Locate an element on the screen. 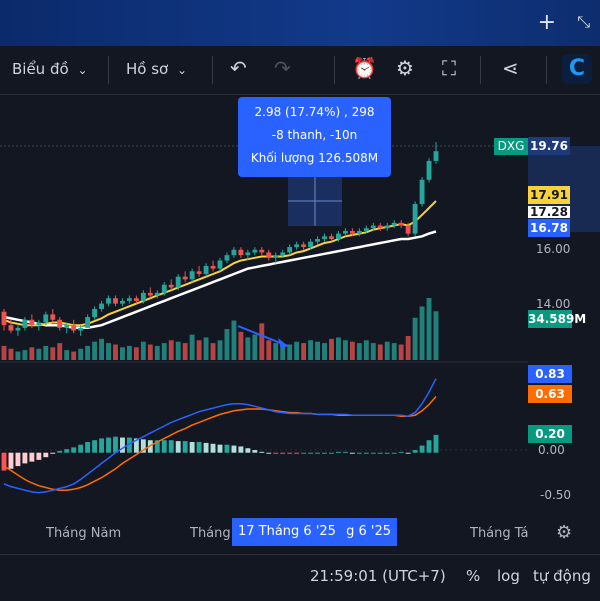 The width and height of the screenshot is (600, 601). time-cursor-date-tail: g 6 '25 is located at coordinates (368, 531).